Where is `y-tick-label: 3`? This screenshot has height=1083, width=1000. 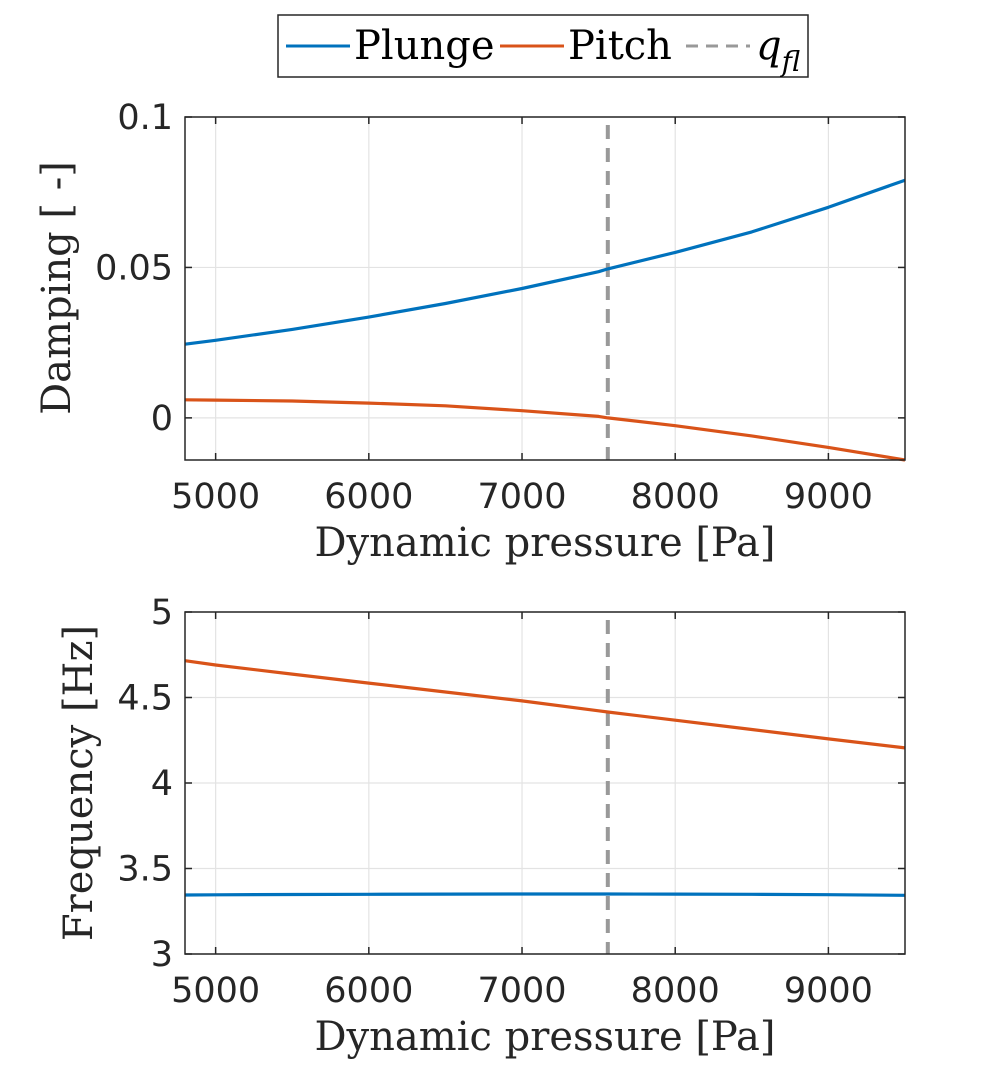 y-tick-label: 3 is located at coordinates (162, 955).